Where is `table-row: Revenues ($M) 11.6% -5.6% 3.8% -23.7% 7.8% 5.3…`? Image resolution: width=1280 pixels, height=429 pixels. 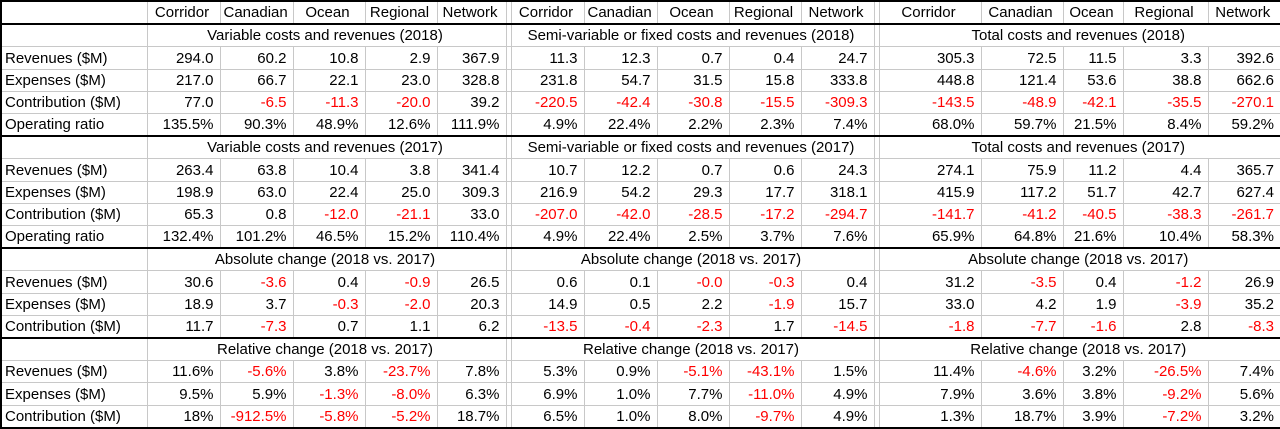 table-row: Revenues ($M) 11.6% -5.6% 3.8% -23.7% 7.8% 5.3… is located at coordinates (640, 372).